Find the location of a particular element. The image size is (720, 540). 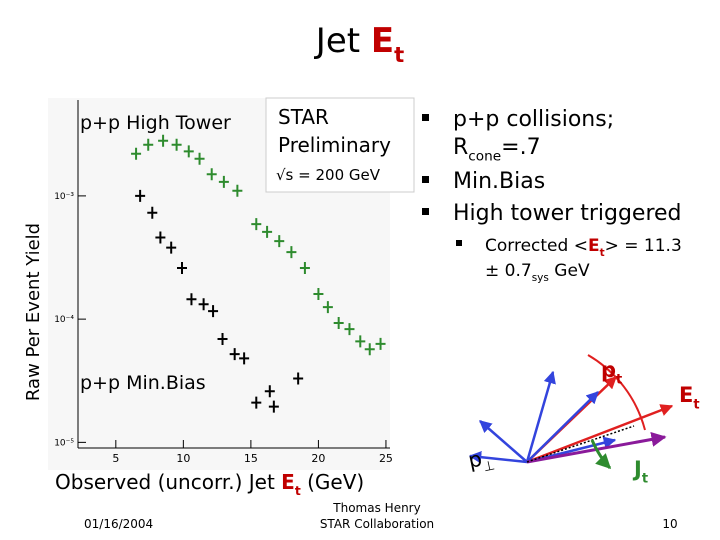

annotation-box is located at coordinates (340, 145).